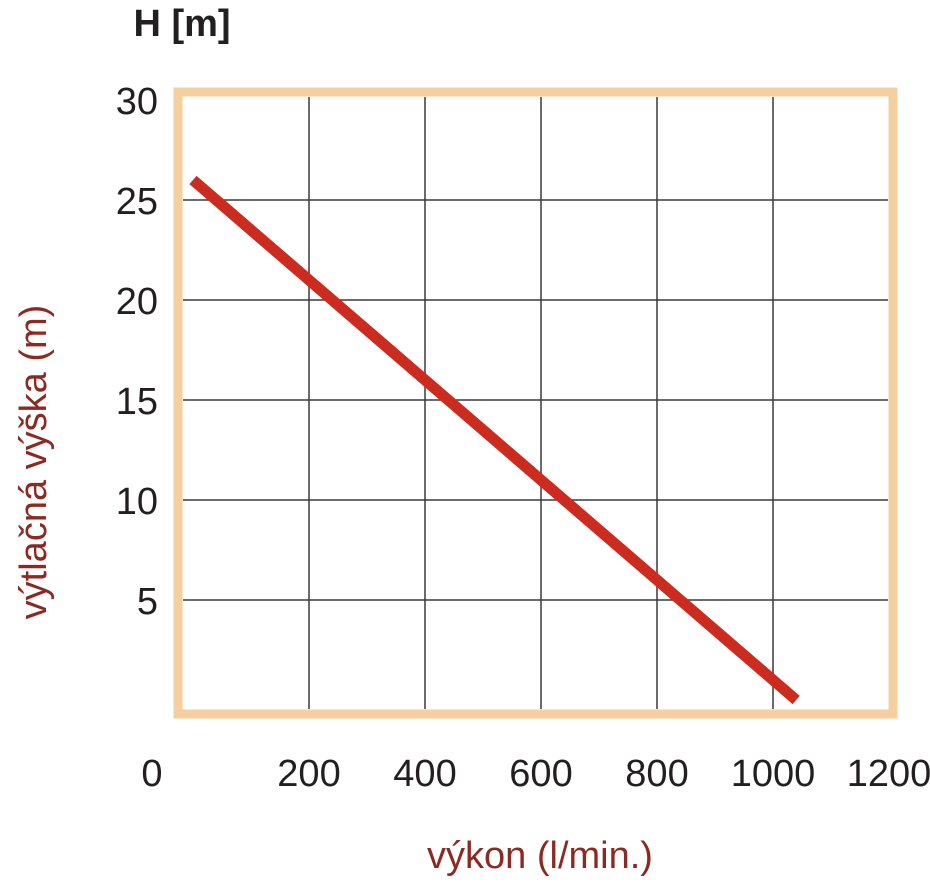  I want to click on x-tick-label: 600, so click(540, 774).